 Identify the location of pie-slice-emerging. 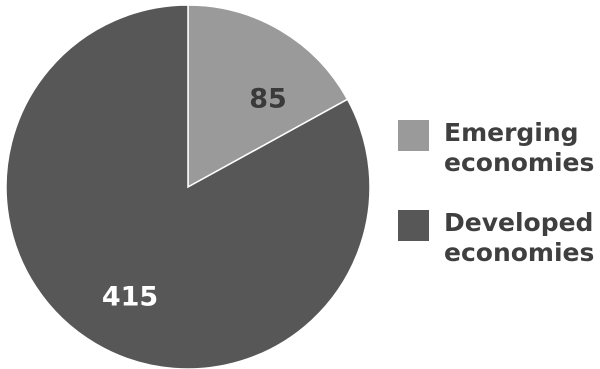
(268, 96).